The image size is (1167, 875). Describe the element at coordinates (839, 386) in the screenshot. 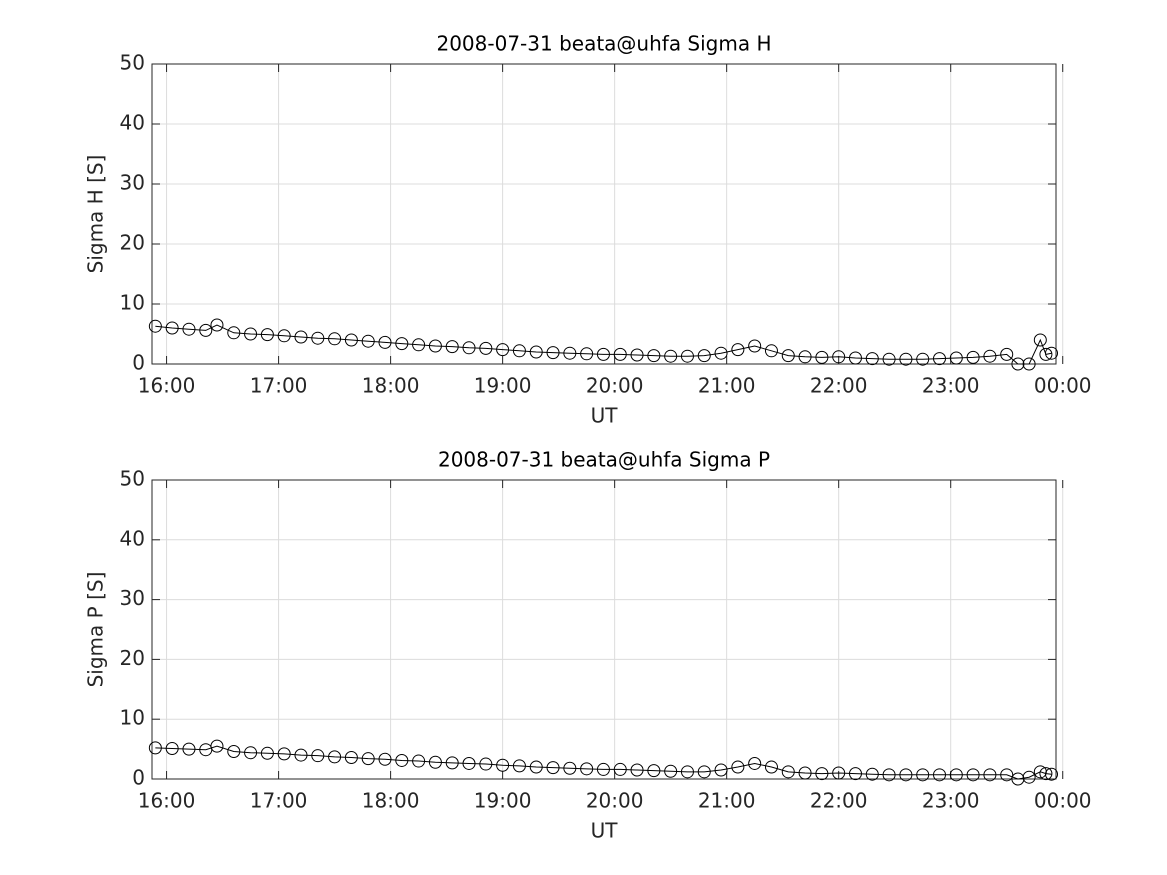

I see `x-tick-label: 22:00` at that location.